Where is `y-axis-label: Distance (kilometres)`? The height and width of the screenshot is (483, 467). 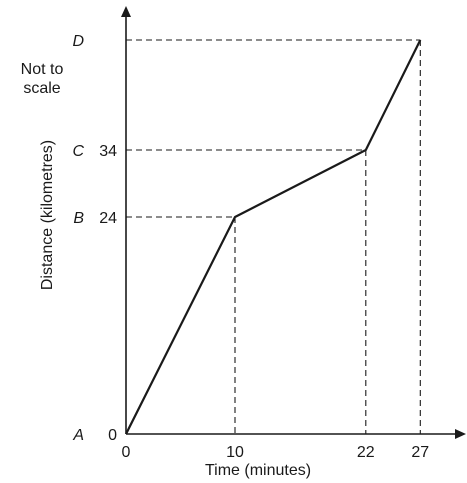
y-axis-label: Distance (kilometres) is located at coordinates (47, 215).